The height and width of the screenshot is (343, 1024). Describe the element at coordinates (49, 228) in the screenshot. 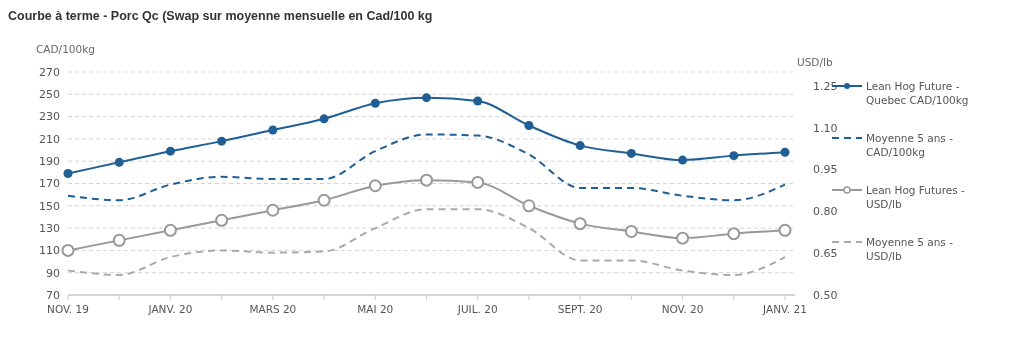

I see `y-tick-label: 130` at that location.